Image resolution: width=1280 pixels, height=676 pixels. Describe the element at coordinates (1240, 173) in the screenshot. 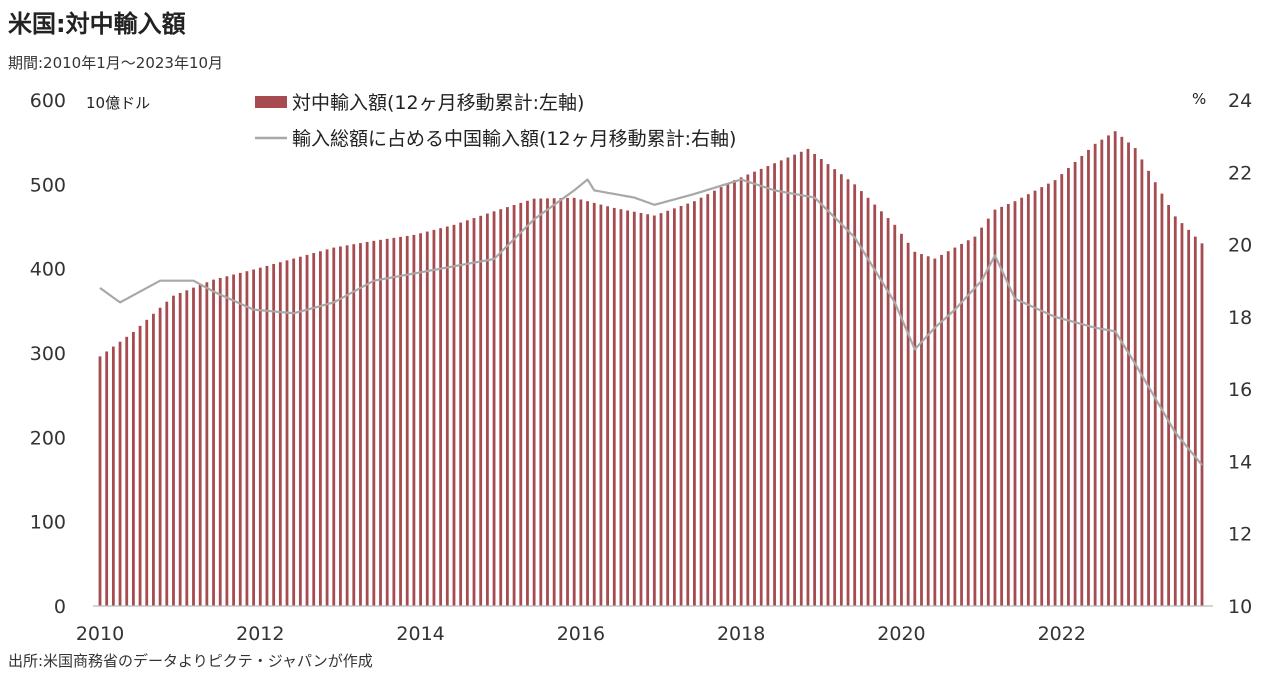

I see `right-tick-label: 22` at that location.